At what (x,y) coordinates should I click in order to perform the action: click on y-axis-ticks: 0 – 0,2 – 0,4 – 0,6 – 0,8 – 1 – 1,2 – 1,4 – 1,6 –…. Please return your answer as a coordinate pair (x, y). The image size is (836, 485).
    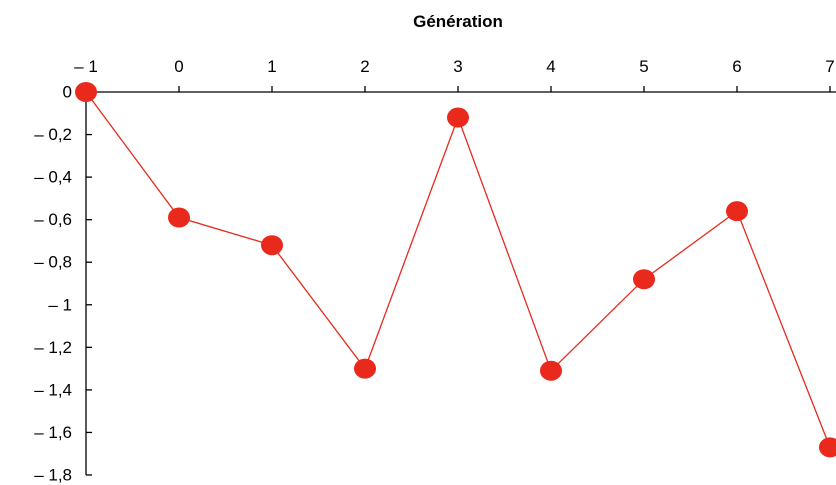
    Looking at the image, I should click on (63, 284).